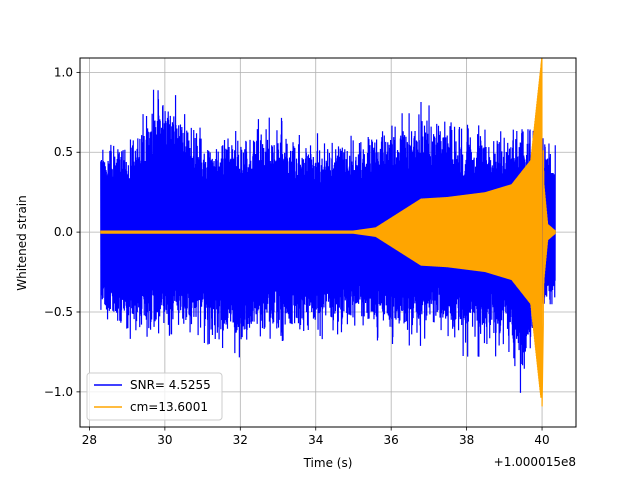 The width and height of the screenshot is (640, 480). What do you see at coordinates (89, 440) in the screenshot?
I see `x-tick-label: 28` at bounding box center [89, 440].